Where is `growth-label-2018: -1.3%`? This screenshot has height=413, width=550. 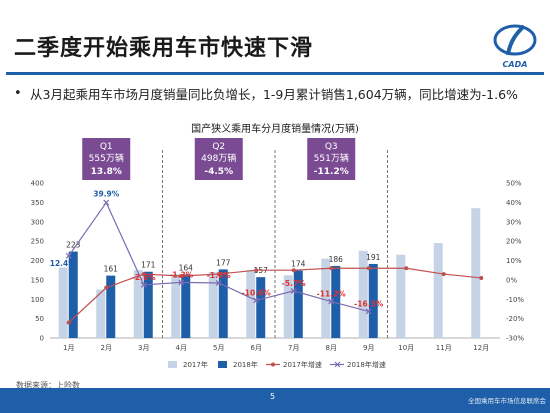
growth-label-2018: -1.3% is located at coordinates (181, 274).